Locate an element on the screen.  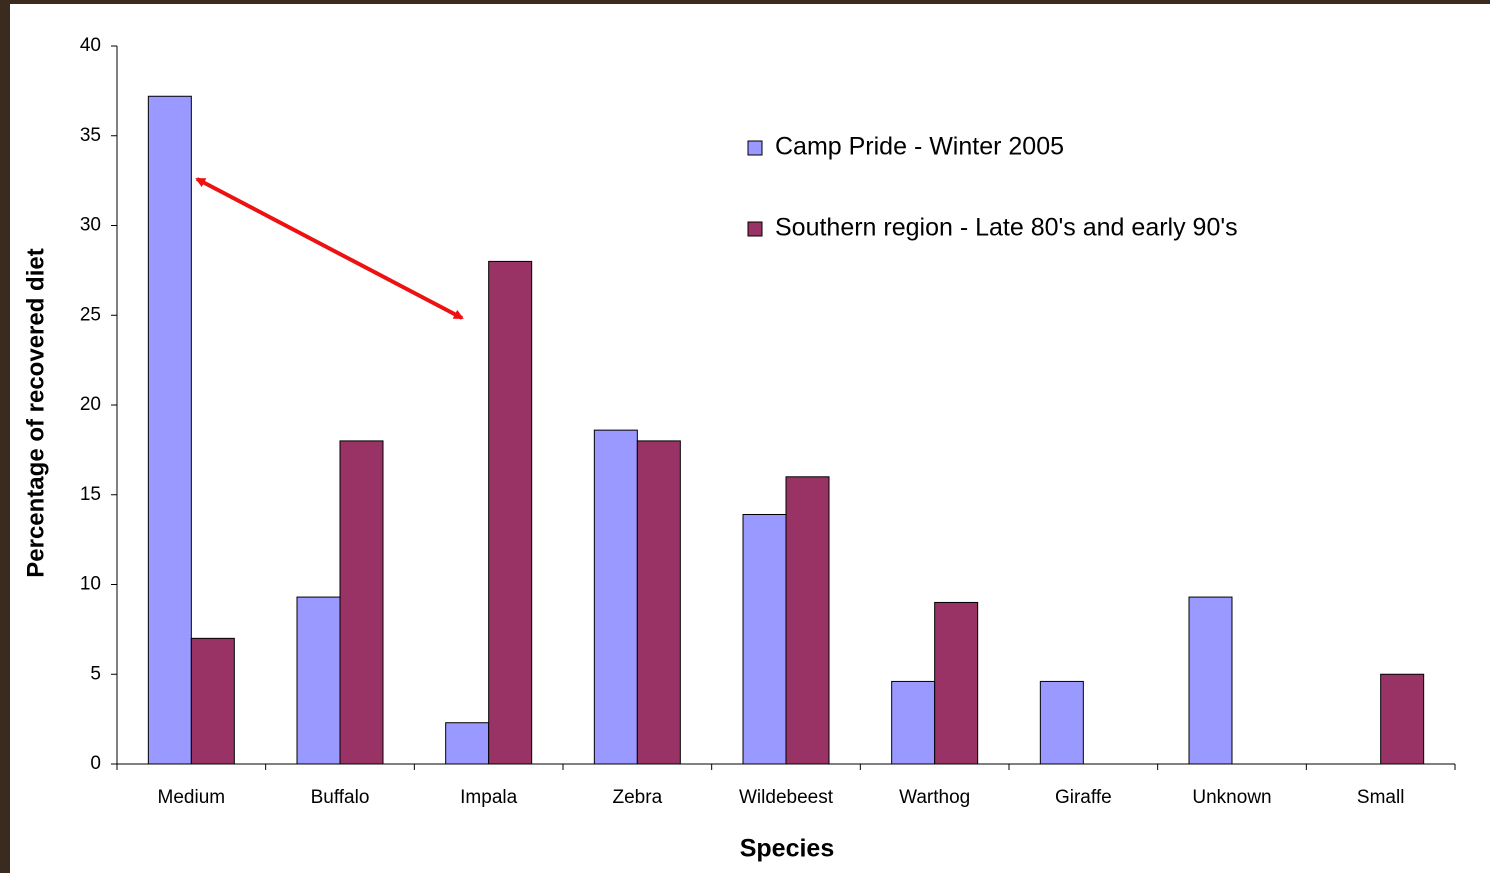
y-tick-label: 30 is located at coordinates (90, 225).